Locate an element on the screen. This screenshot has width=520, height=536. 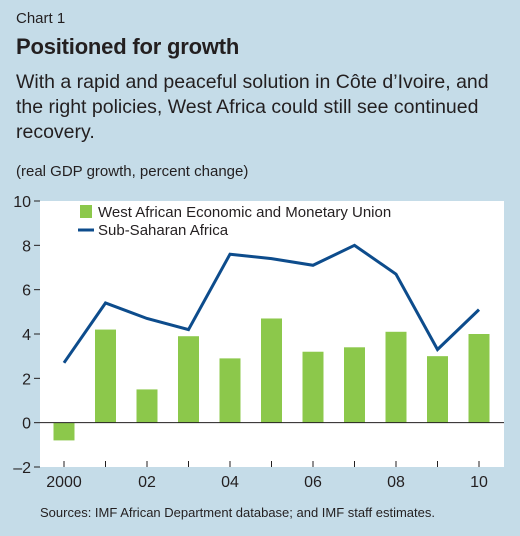
bar-2002 is located at coordinates (147, 406).